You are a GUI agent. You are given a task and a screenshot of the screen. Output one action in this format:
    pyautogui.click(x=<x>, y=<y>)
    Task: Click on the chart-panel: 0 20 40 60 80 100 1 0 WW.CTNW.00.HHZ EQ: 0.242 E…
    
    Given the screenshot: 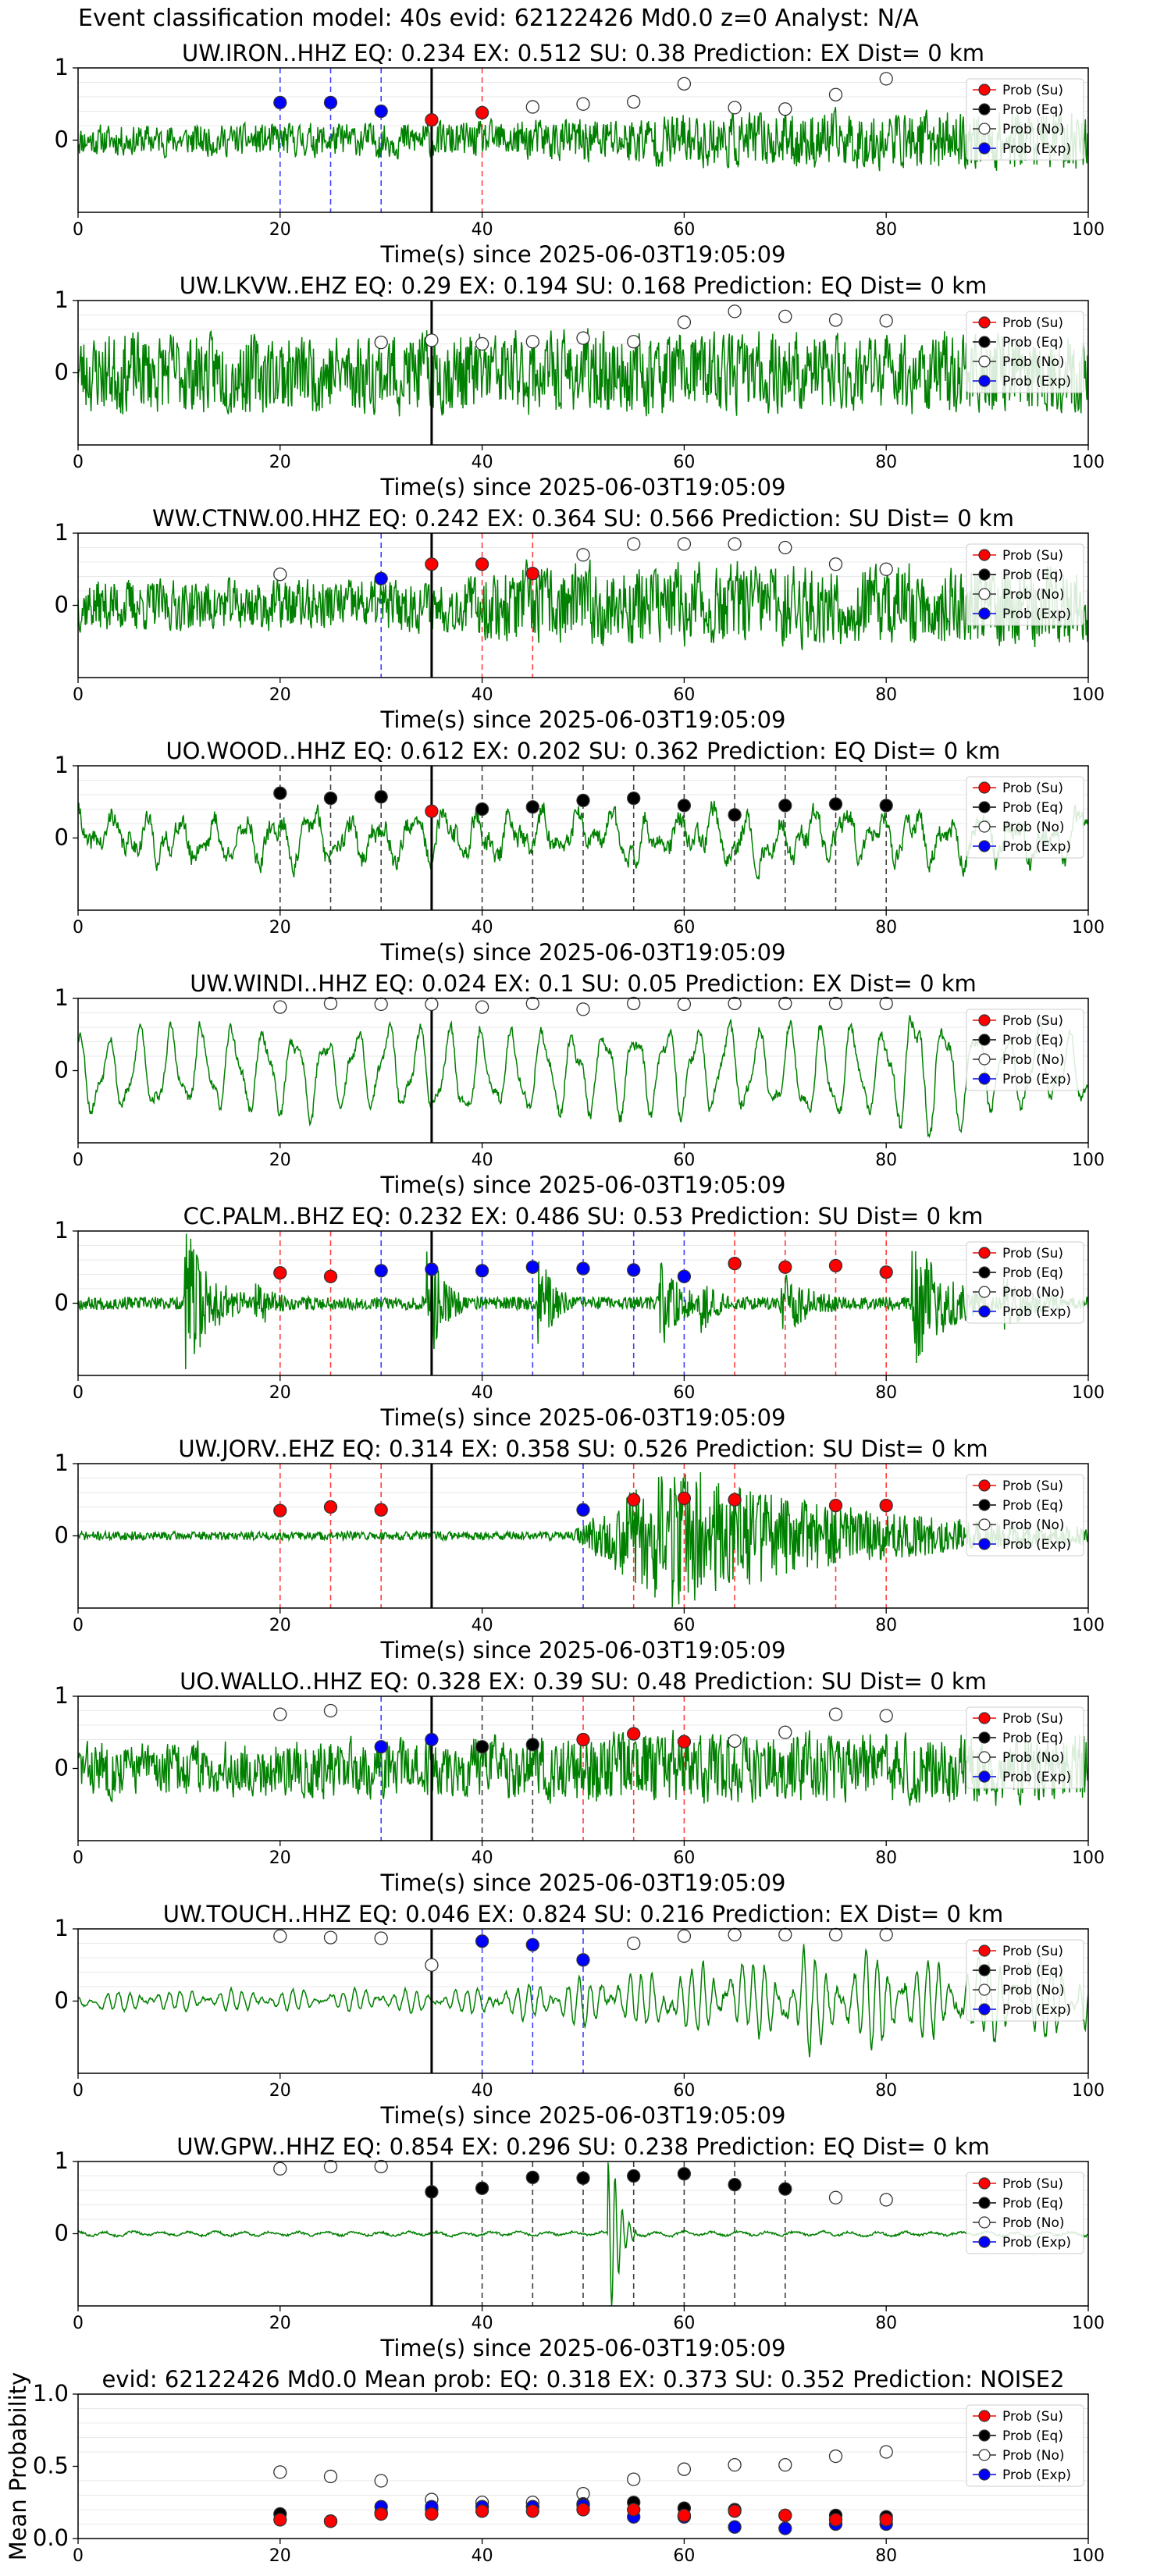 What is the action you would take?
    pyautogui.click(x=580, y=619)
    